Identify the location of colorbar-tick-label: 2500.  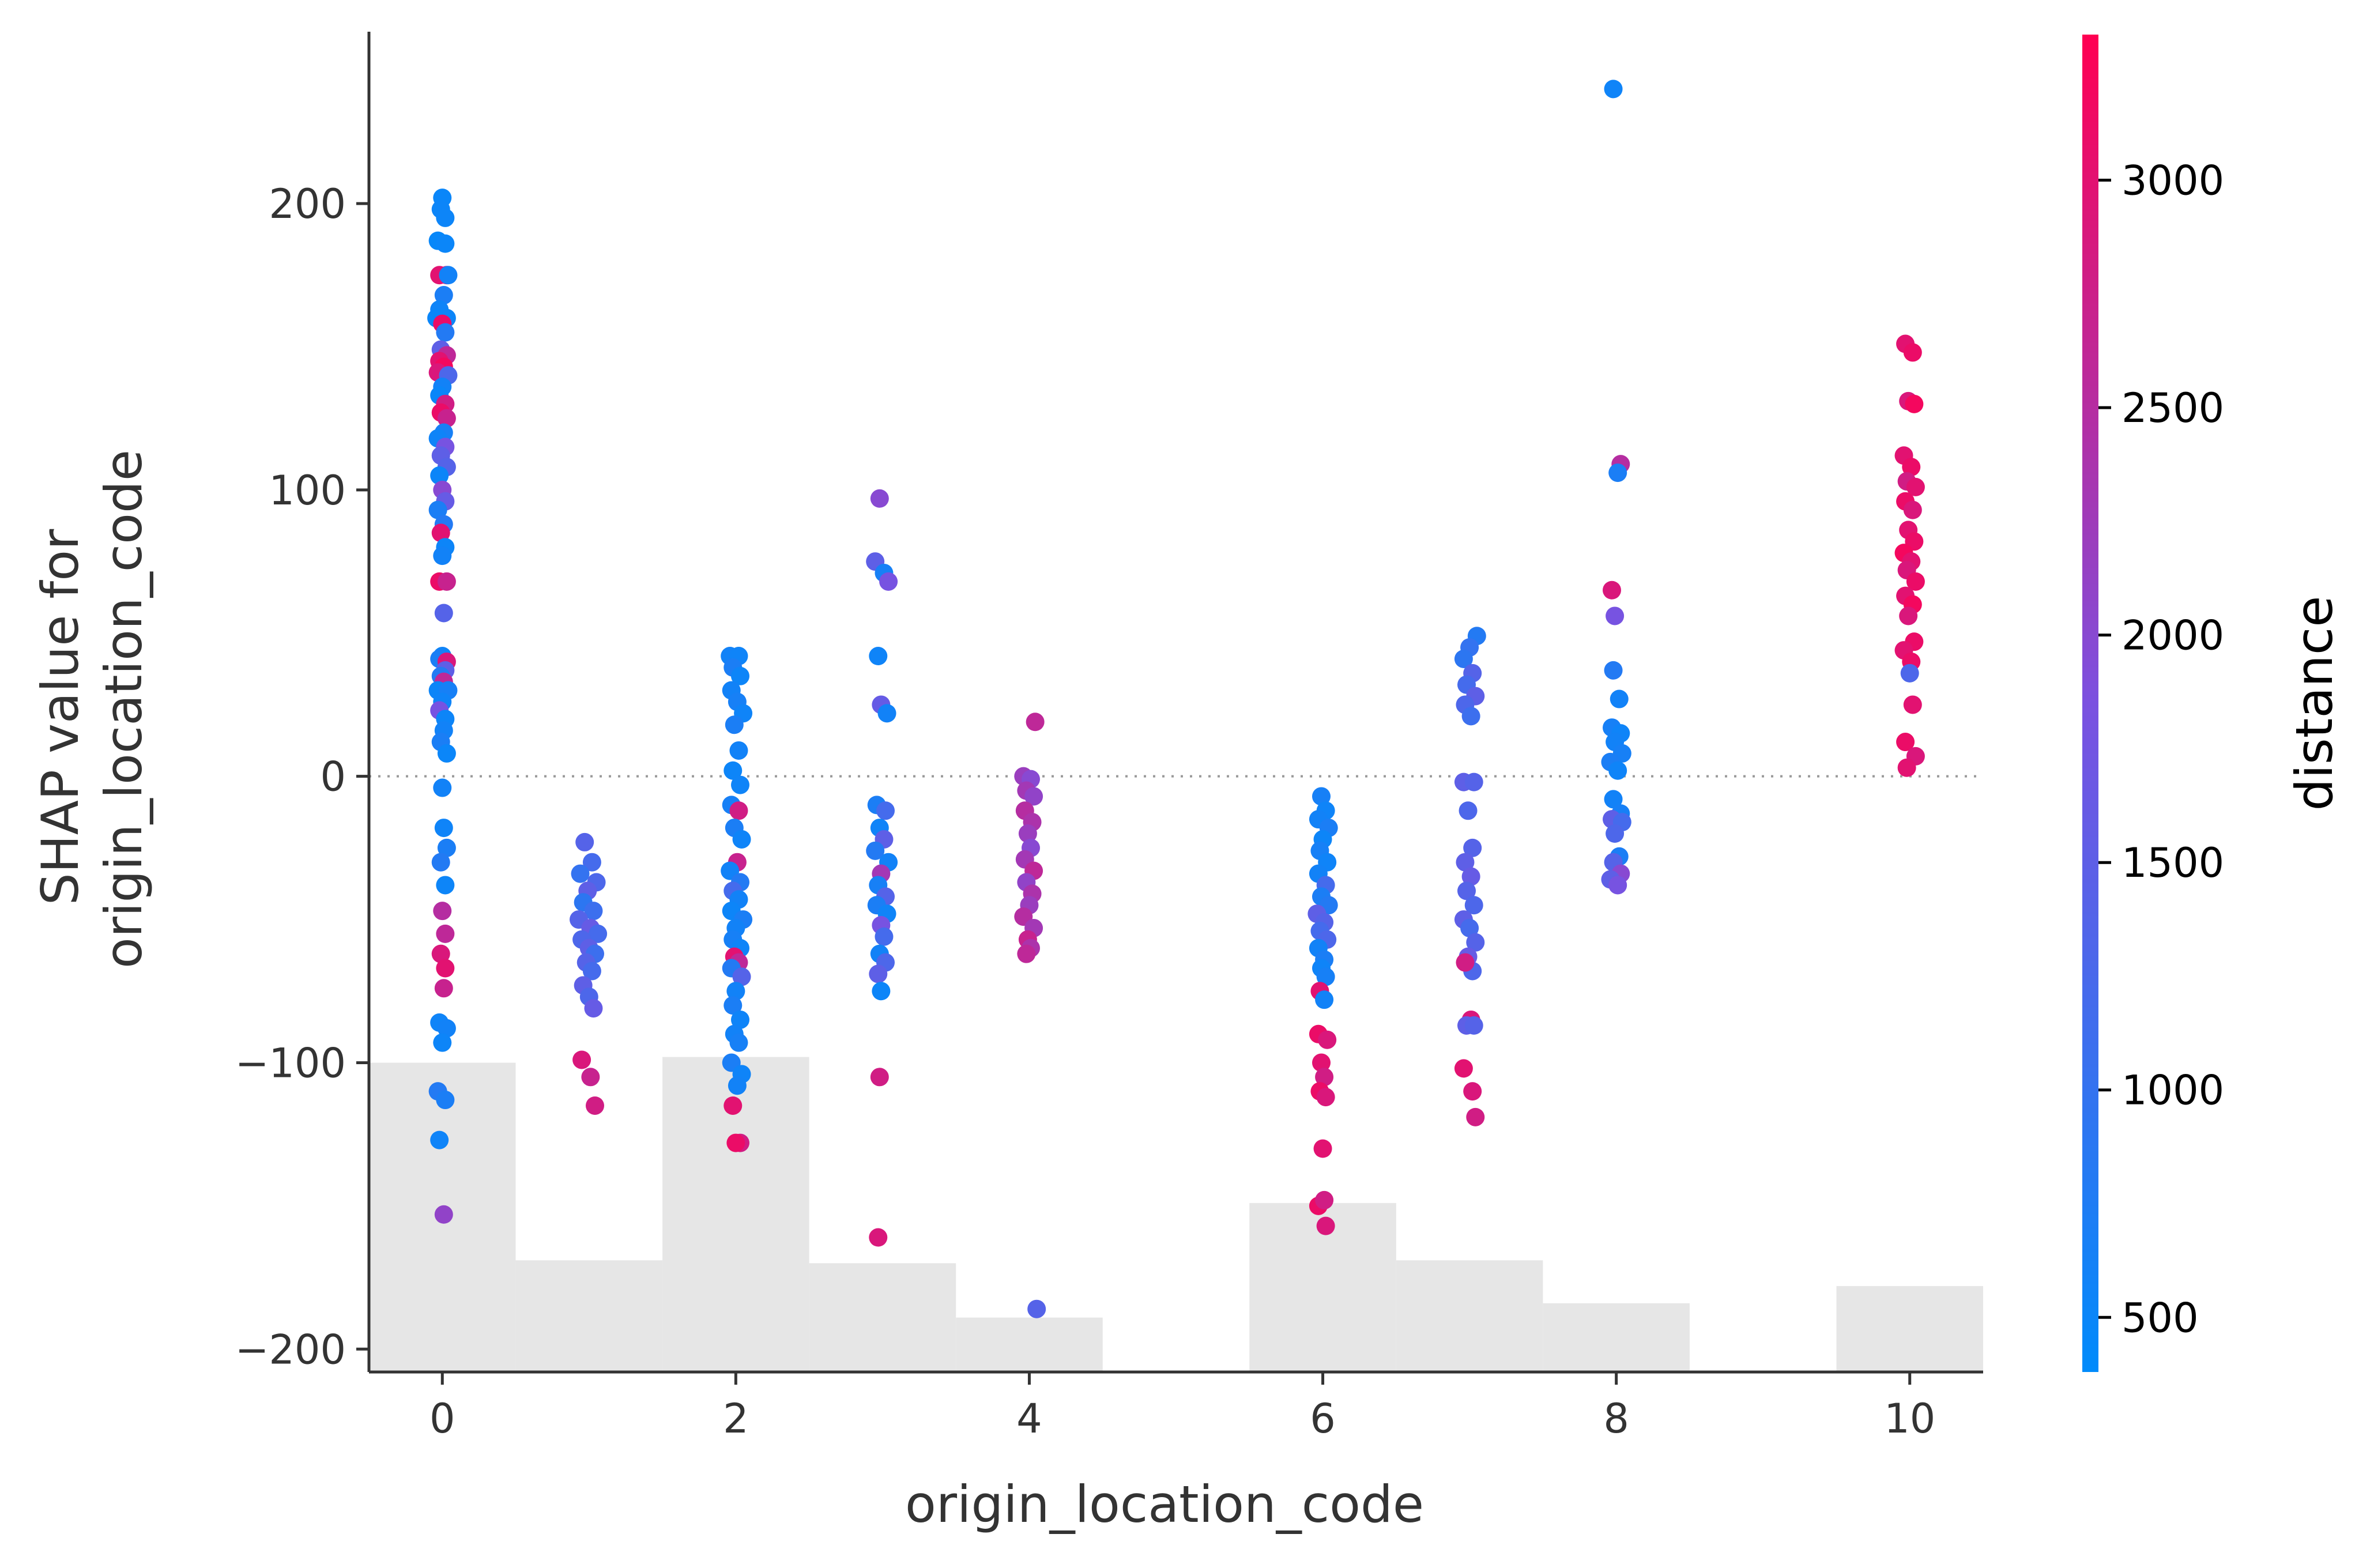
(2173, 408).